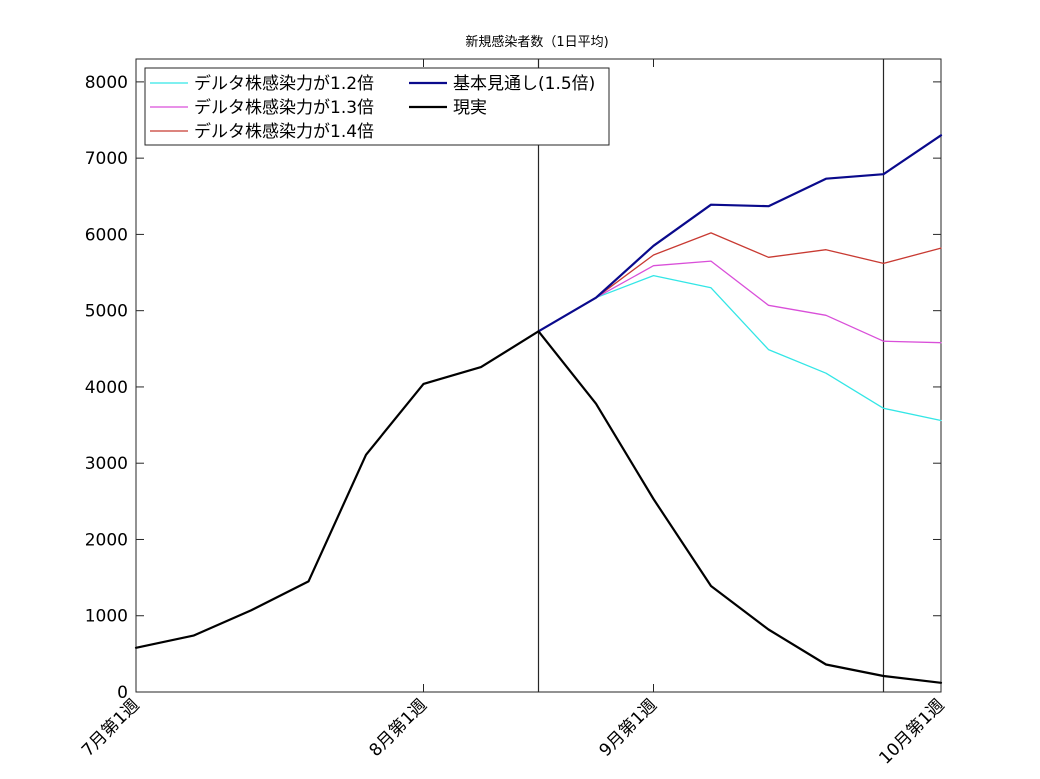 This screenshot has height=779, width=1040. What do you see at coordinates (377, 106) in the screenshot?
I see `legend-box` at bounding box center [377, 106].